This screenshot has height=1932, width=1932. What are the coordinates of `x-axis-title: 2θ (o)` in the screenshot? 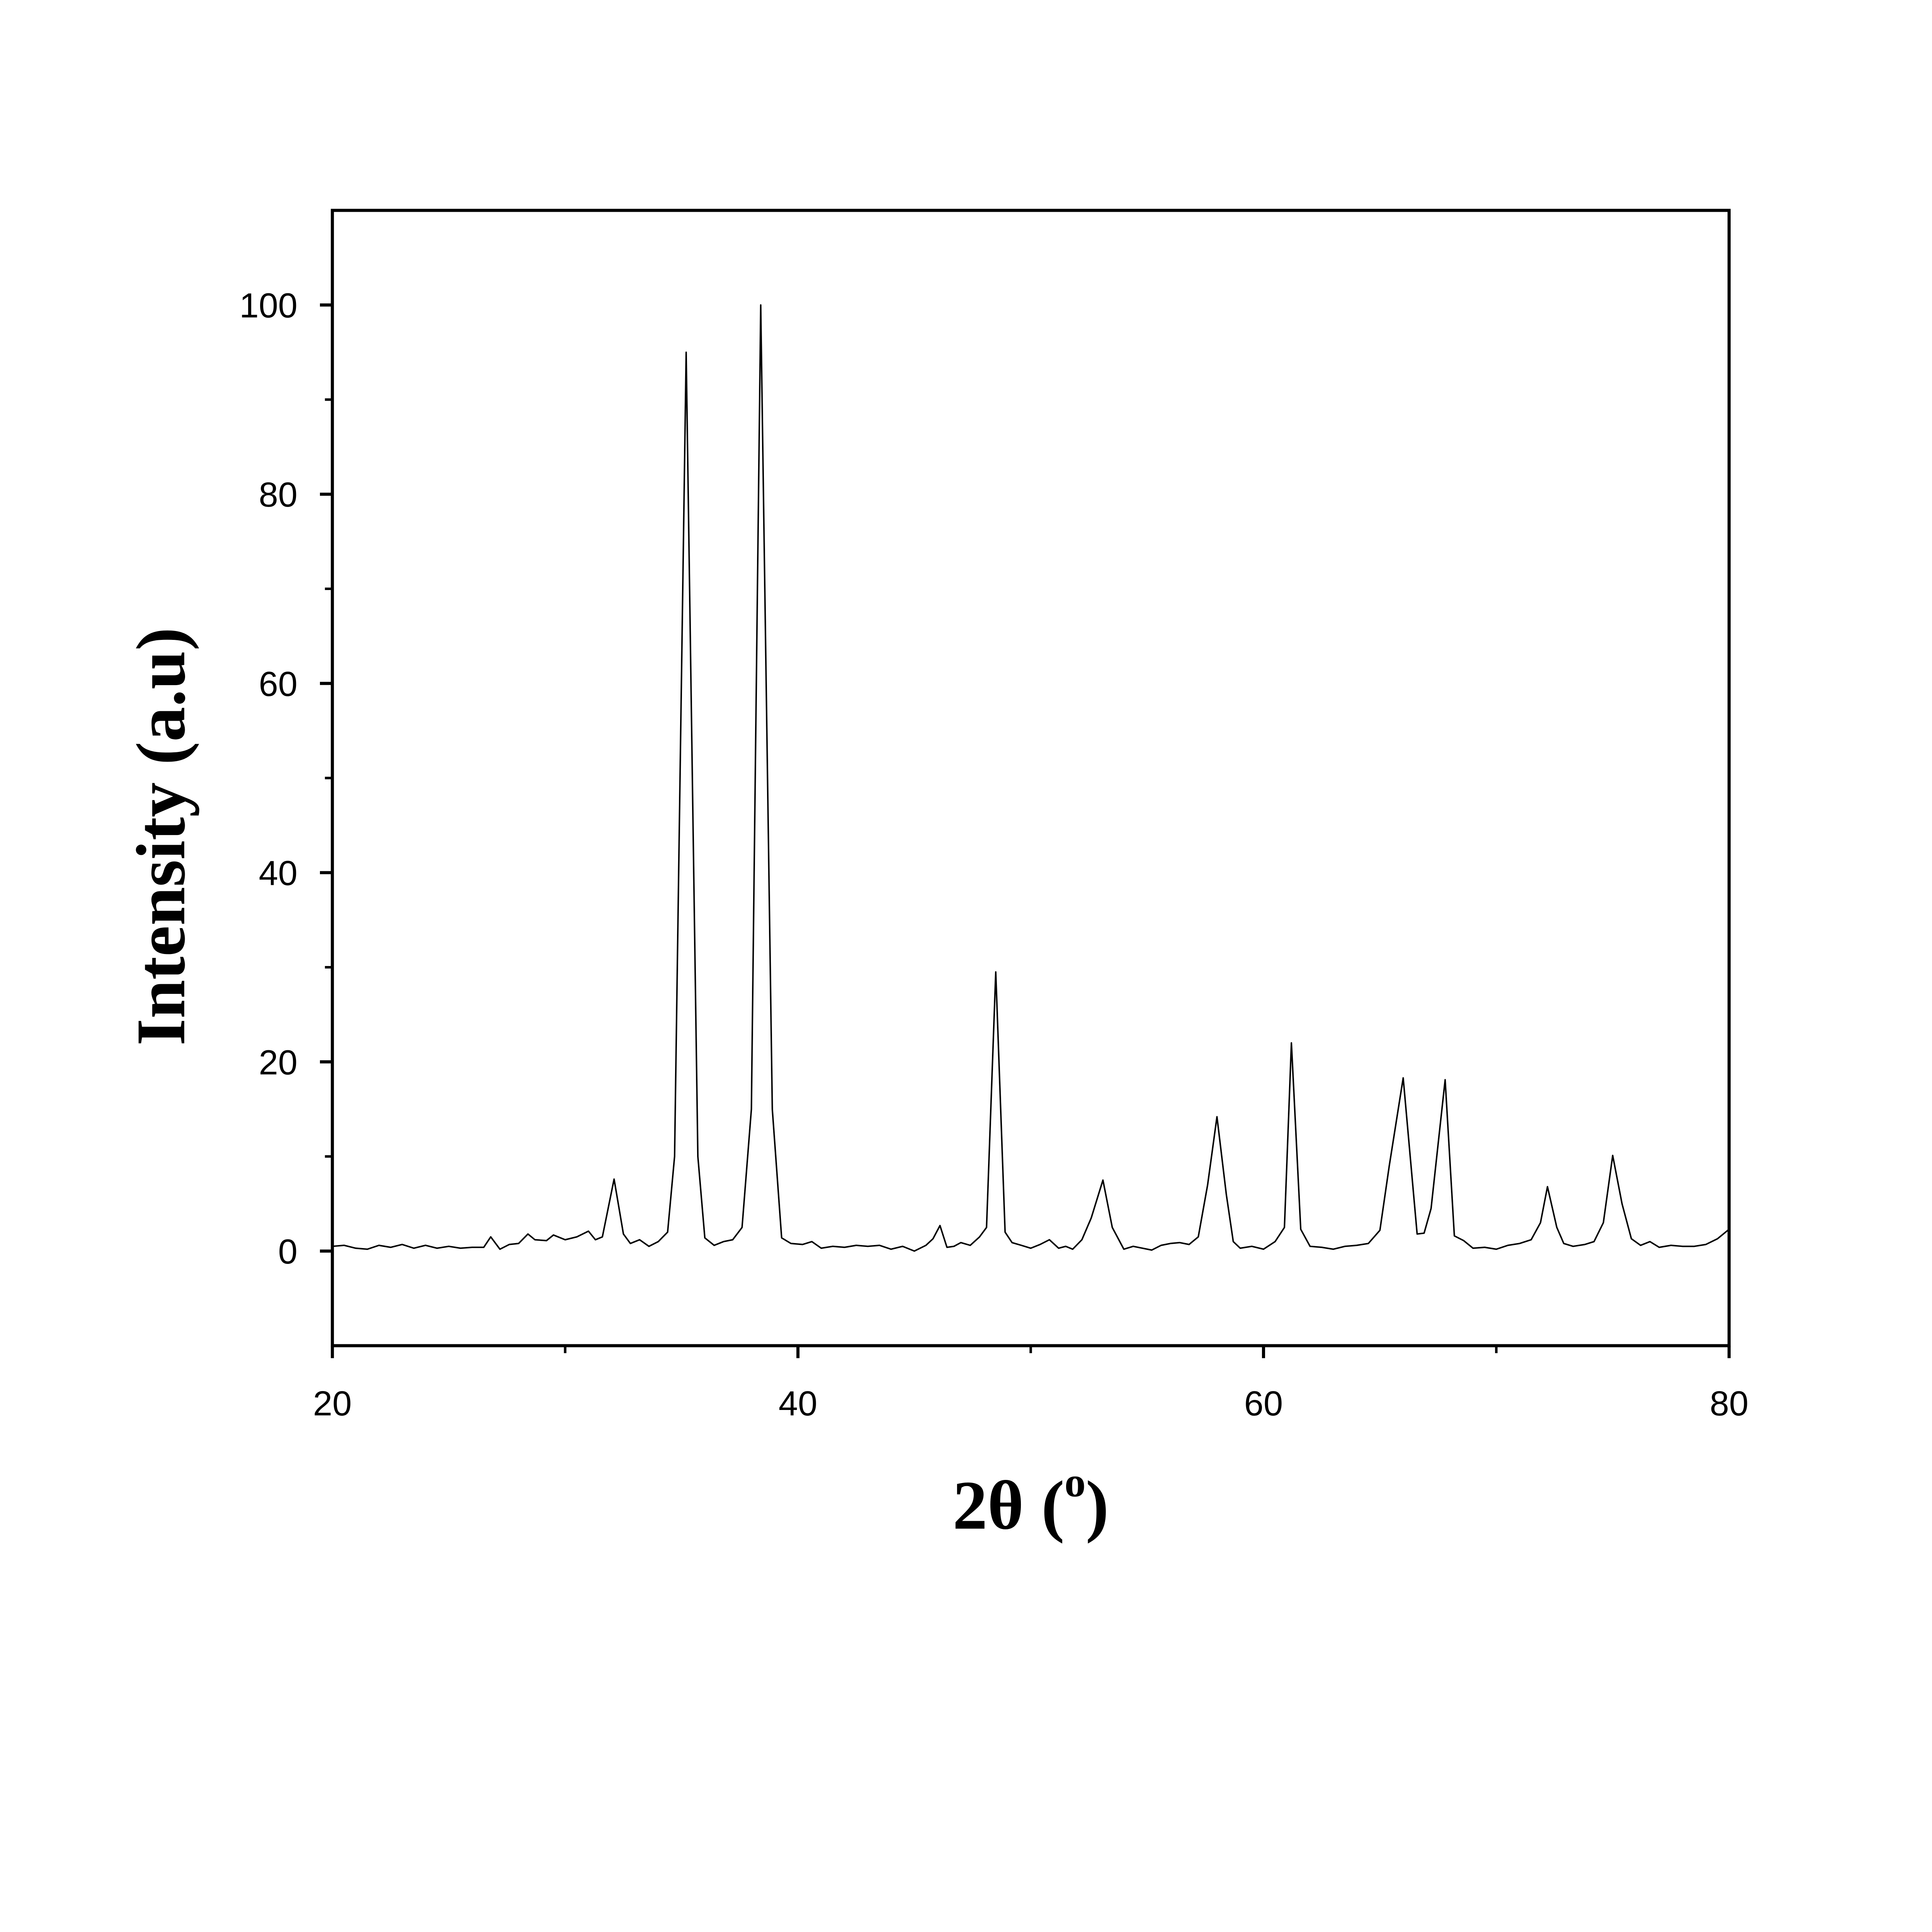 It's located at (1030, 1501).